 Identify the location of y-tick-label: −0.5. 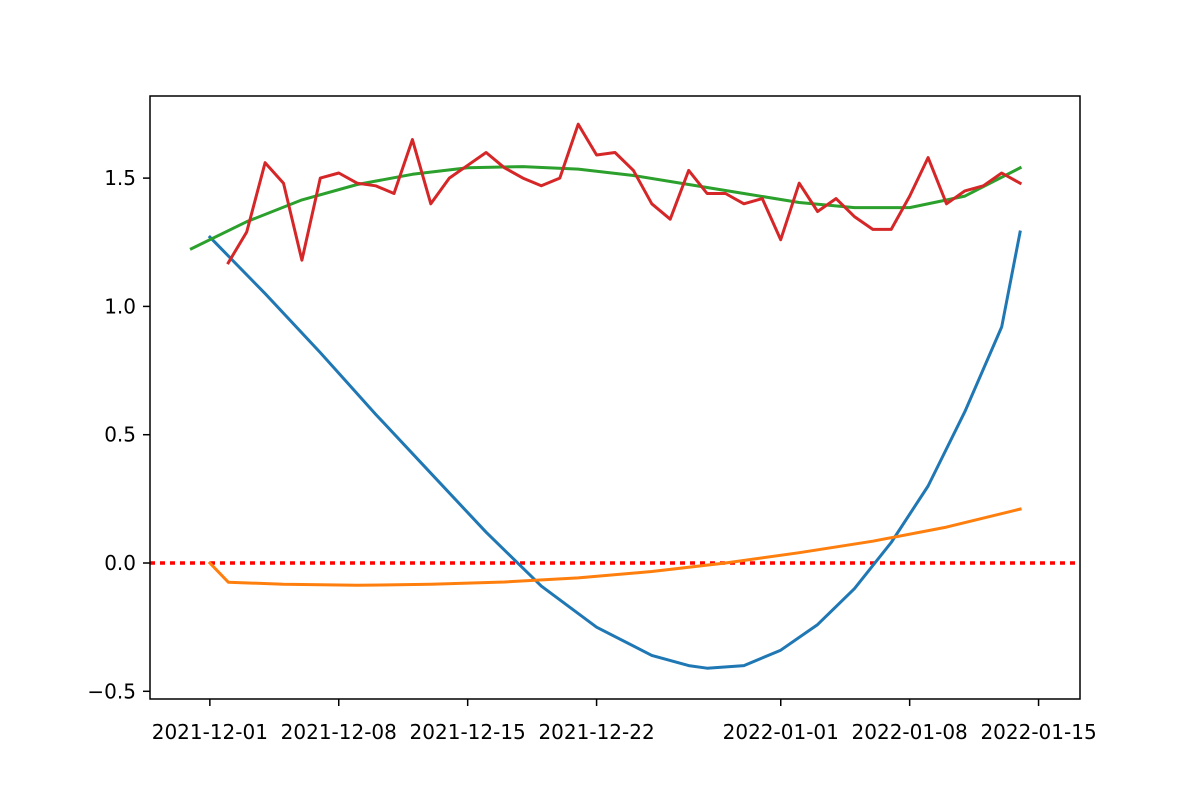
(111, 691).